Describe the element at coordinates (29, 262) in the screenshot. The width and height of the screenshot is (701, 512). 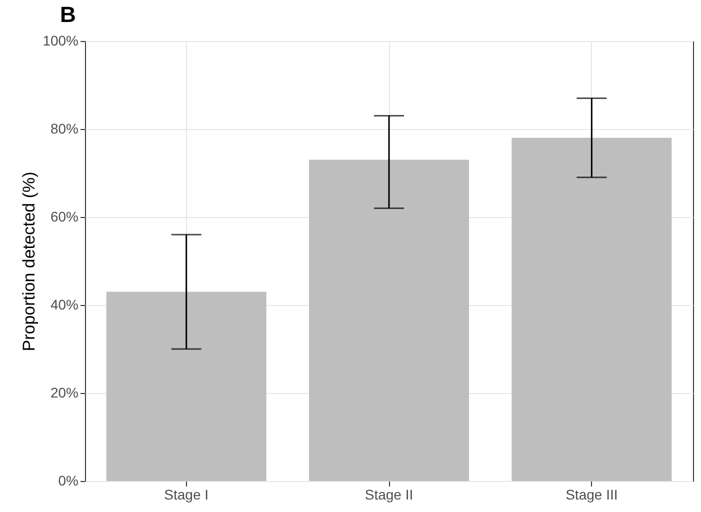
I see `y-axis-title: Proportion detected (%)` at that location.